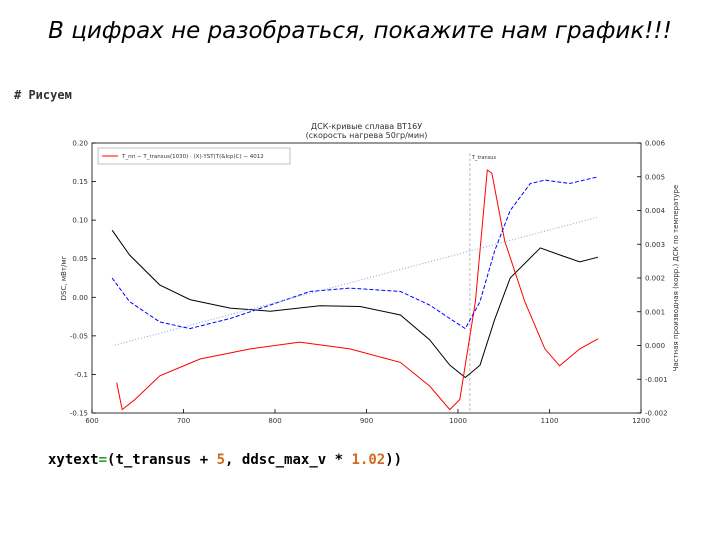 This screenshot has width=720, height=540. What do you see at coordinates (162, 460) in the screenshot?
I see `code-token: (t_transus +` at bounding box center [162, 460].